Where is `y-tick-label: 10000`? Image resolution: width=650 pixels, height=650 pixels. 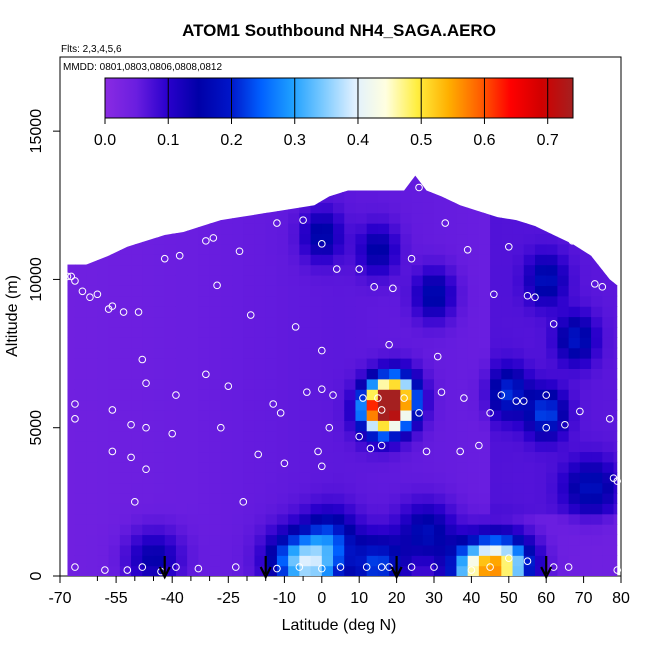 y-tick-label: 10000 is located at coordinates (36, 279).